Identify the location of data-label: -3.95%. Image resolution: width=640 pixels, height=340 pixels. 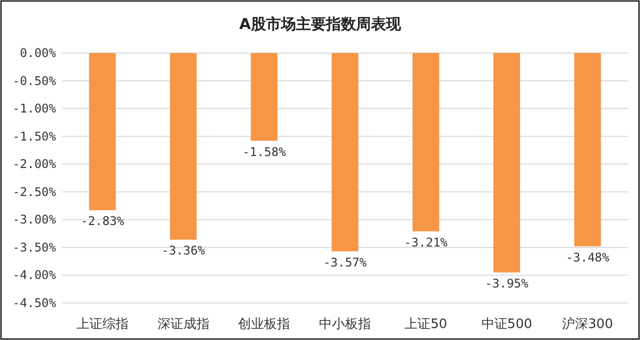
(507, 283).